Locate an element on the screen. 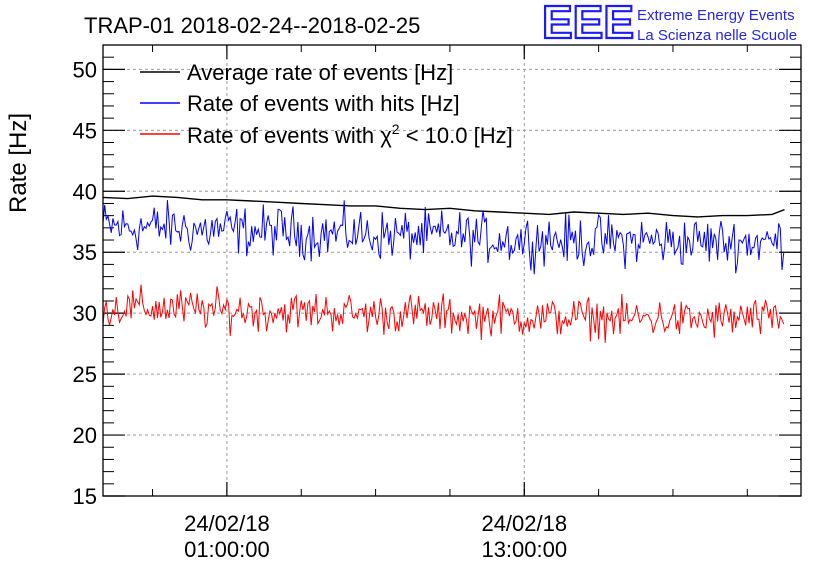 This screenshot has height=572, width=836. legend-label-avg: Average rate of events [Hz] is located at coordinates (320, 72).